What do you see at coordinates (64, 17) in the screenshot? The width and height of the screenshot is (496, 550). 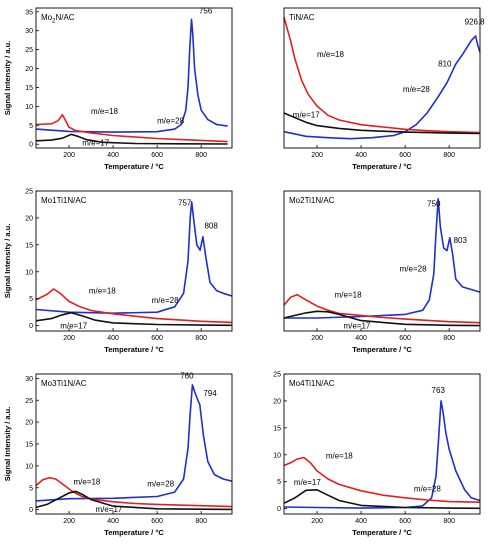 I see `title-part: N/AC` at bounding box center [64, 17].